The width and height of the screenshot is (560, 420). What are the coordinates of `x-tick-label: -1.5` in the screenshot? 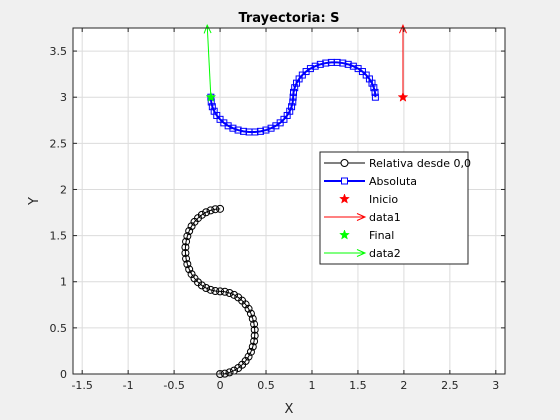 It's located at (81, 385).